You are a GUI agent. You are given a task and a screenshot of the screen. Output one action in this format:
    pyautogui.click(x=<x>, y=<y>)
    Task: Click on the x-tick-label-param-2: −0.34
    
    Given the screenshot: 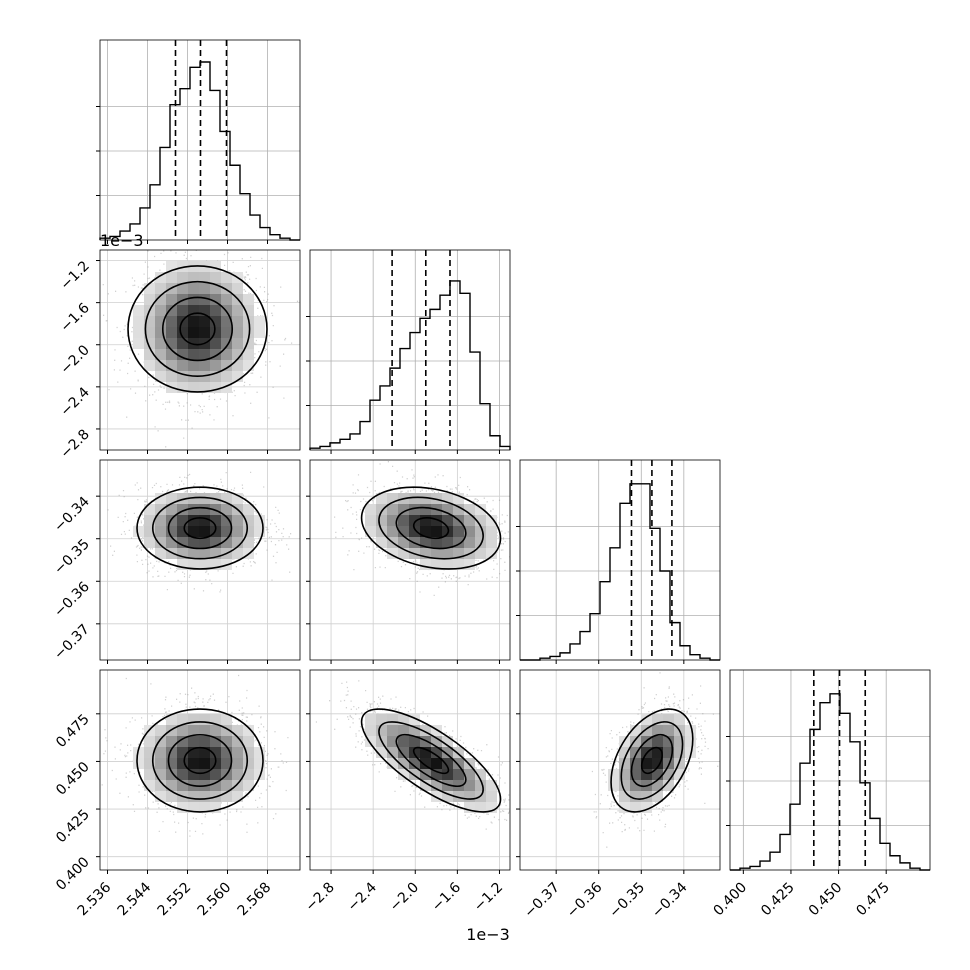 What is the action you would take?
    pyautogui.click(x=670, y=900)
    